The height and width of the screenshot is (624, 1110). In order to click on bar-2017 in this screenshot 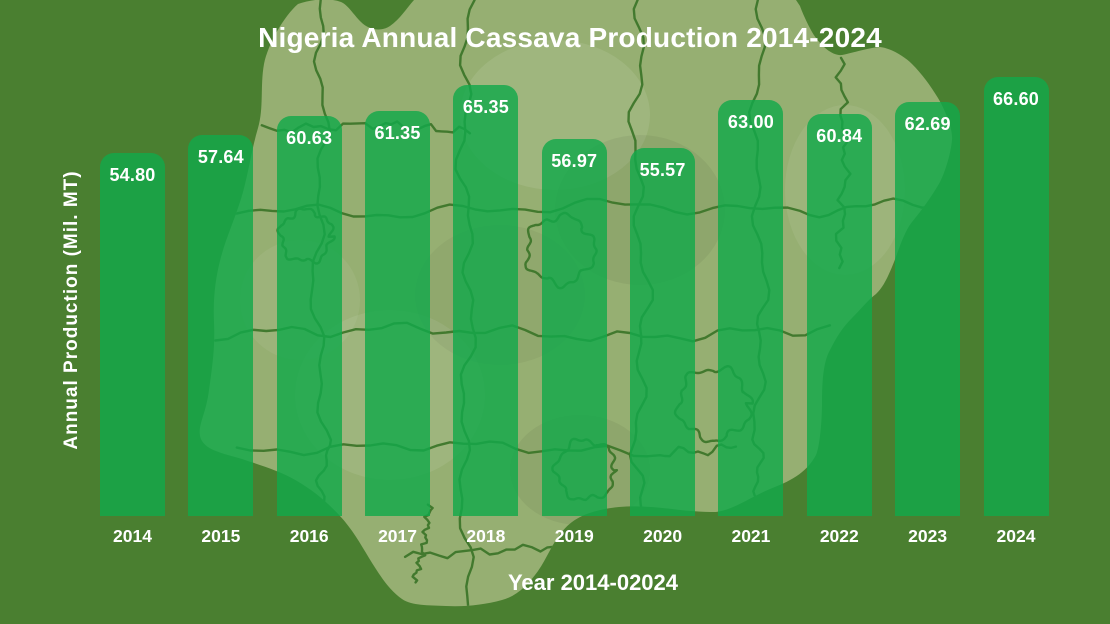, I will do `click(398, 313)`.